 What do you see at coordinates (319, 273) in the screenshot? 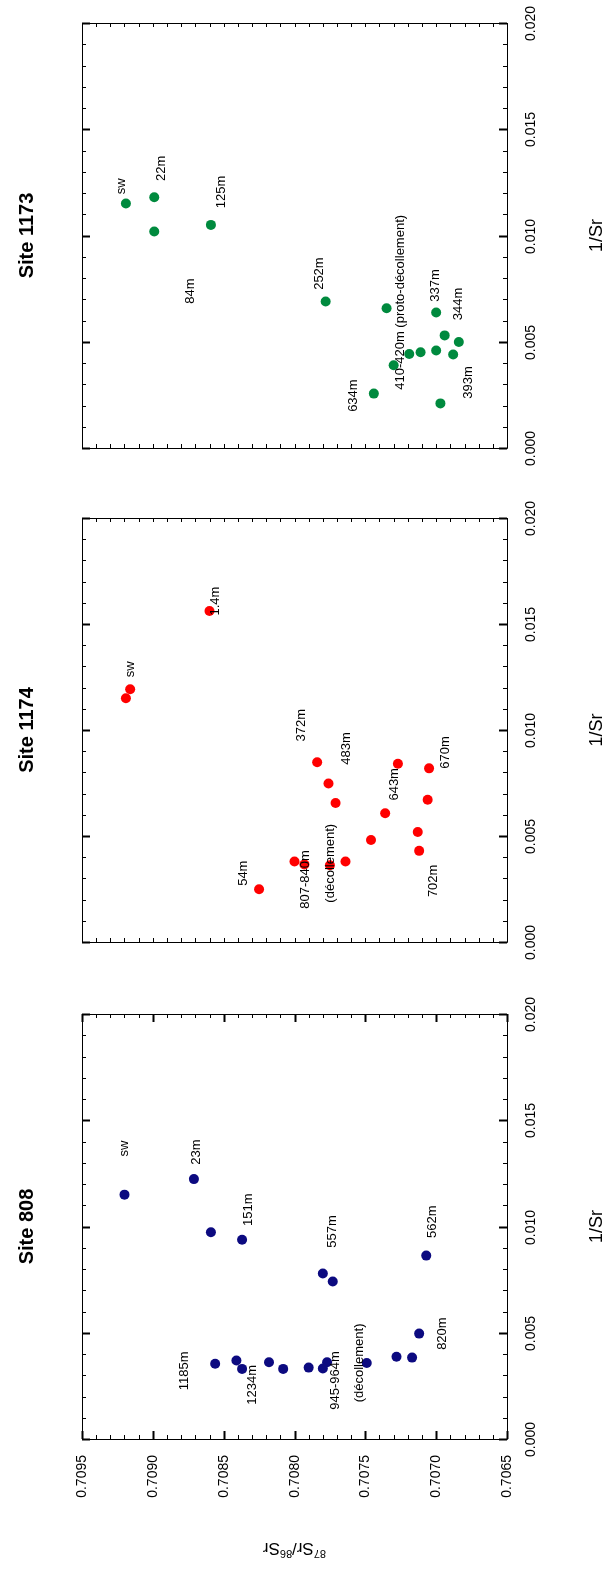
I see `annotation: 252m` at bounding box center [319, 273].